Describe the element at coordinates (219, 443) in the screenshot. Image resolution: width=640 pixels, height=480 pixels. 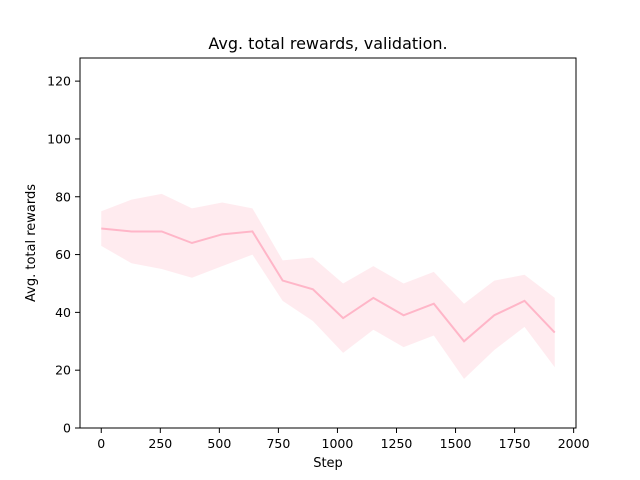
I see `x-tick-label: 500` at that location.